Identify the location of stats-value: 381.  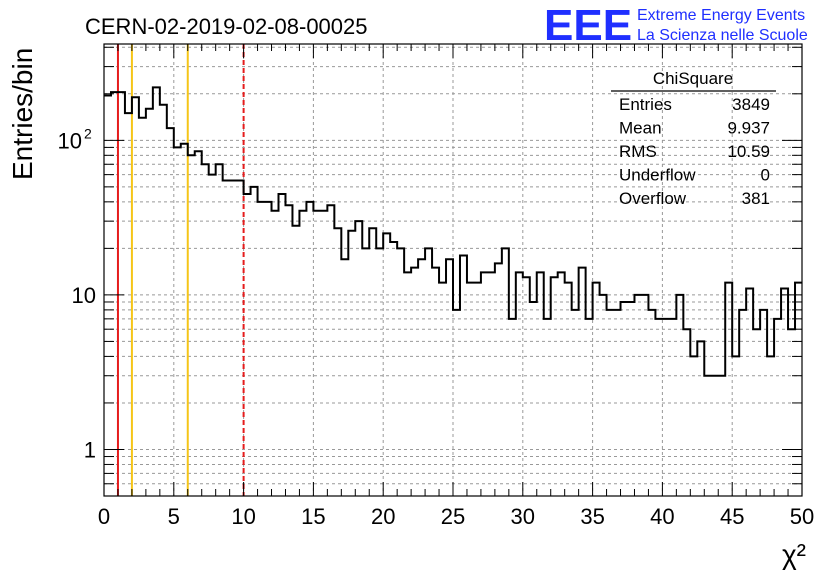
(756, 198).